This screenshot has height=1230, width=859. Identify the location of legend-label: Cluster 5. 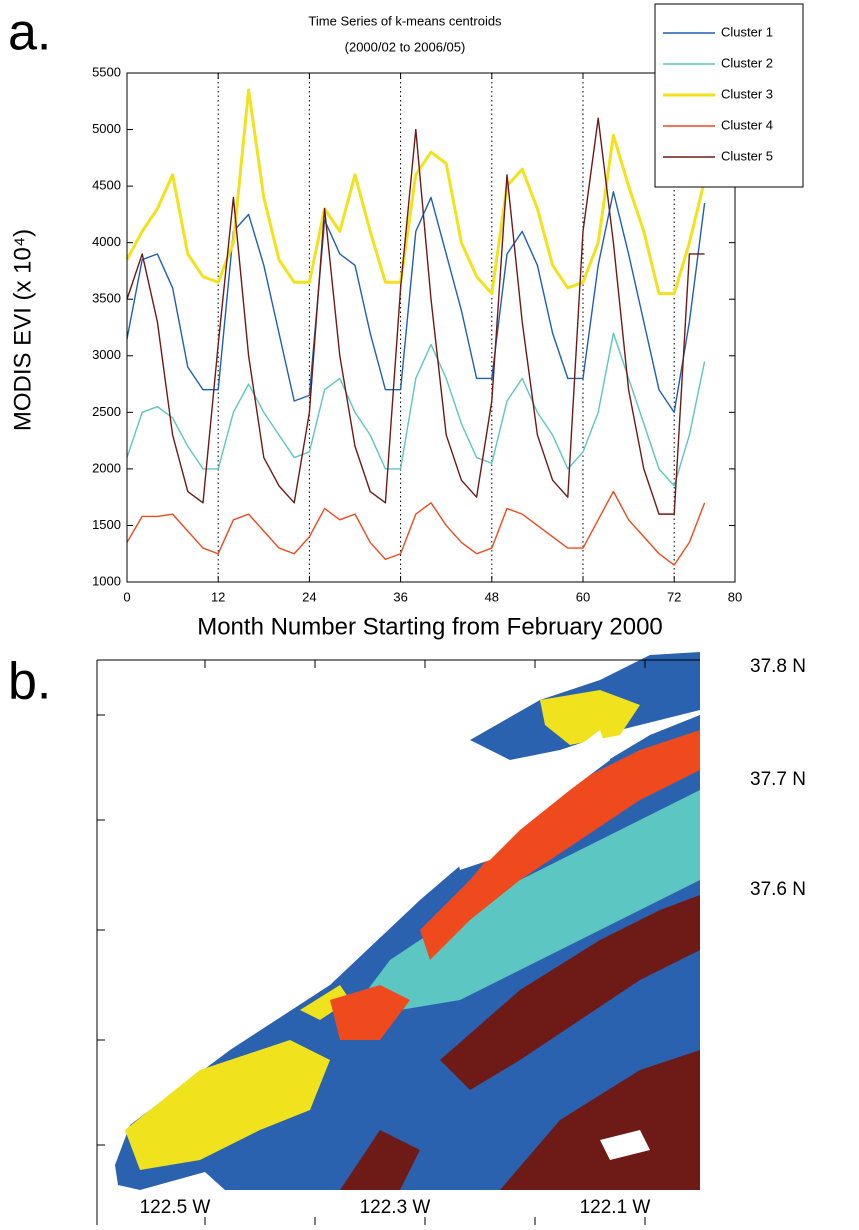
(747, 155).